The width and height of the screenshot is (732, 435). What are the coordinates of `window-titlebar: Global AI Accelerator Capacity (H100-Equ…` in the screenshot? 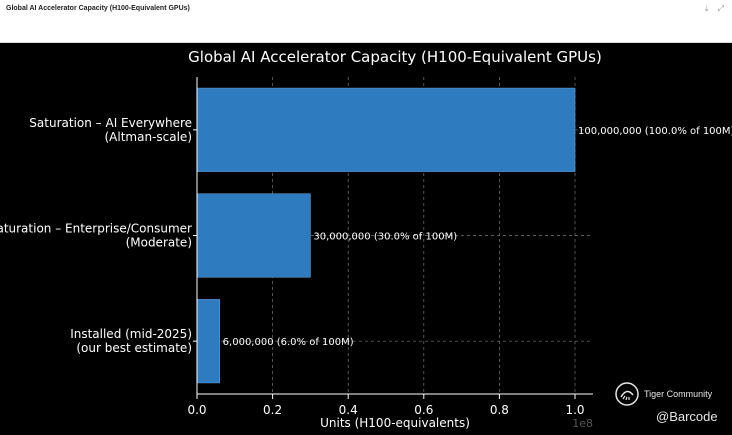 It's located at (366, 21).